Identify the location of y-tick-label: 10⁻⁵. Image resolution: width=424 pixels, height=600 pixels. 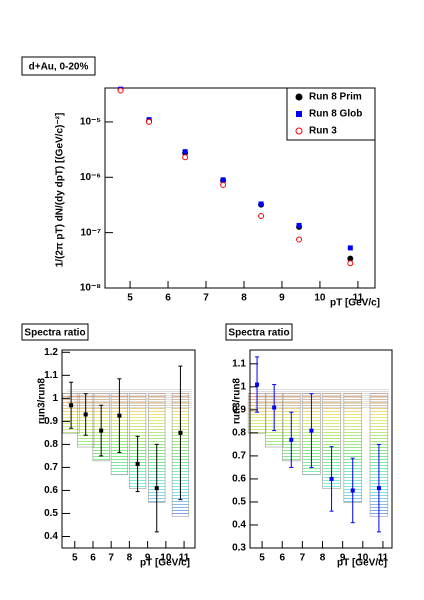
(90, 122).